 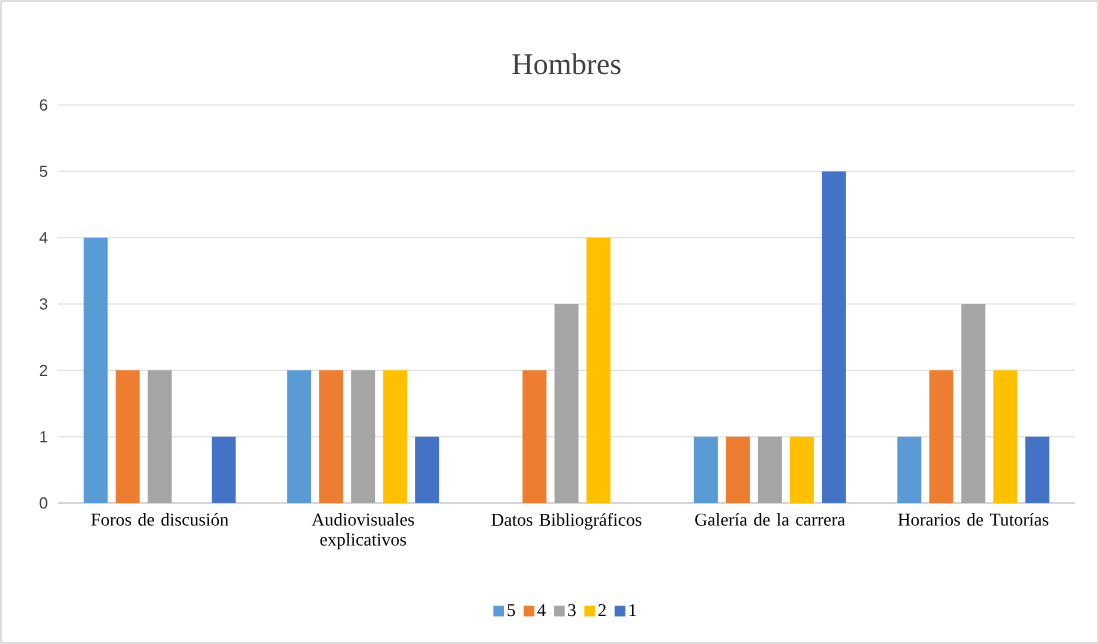 I want to click on x-tick-label: Datos Bibliográficos, so click(x=566, y=521).